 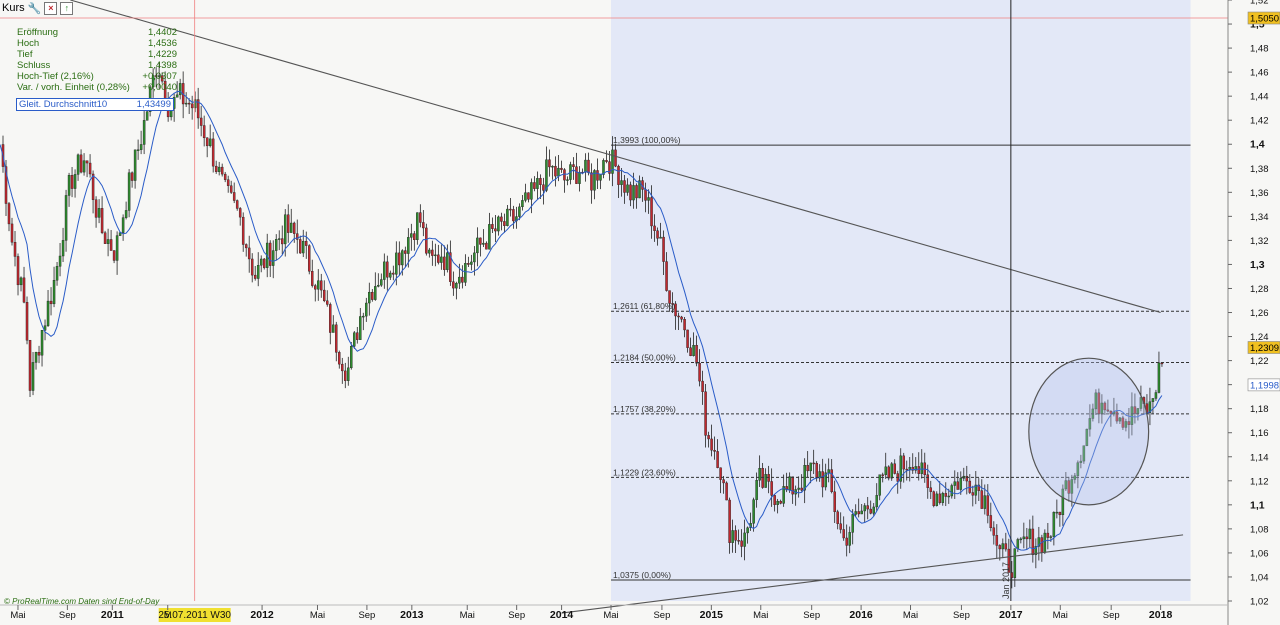 I want to click on wrench-icon: 🔧, so click(x=34, y=8).